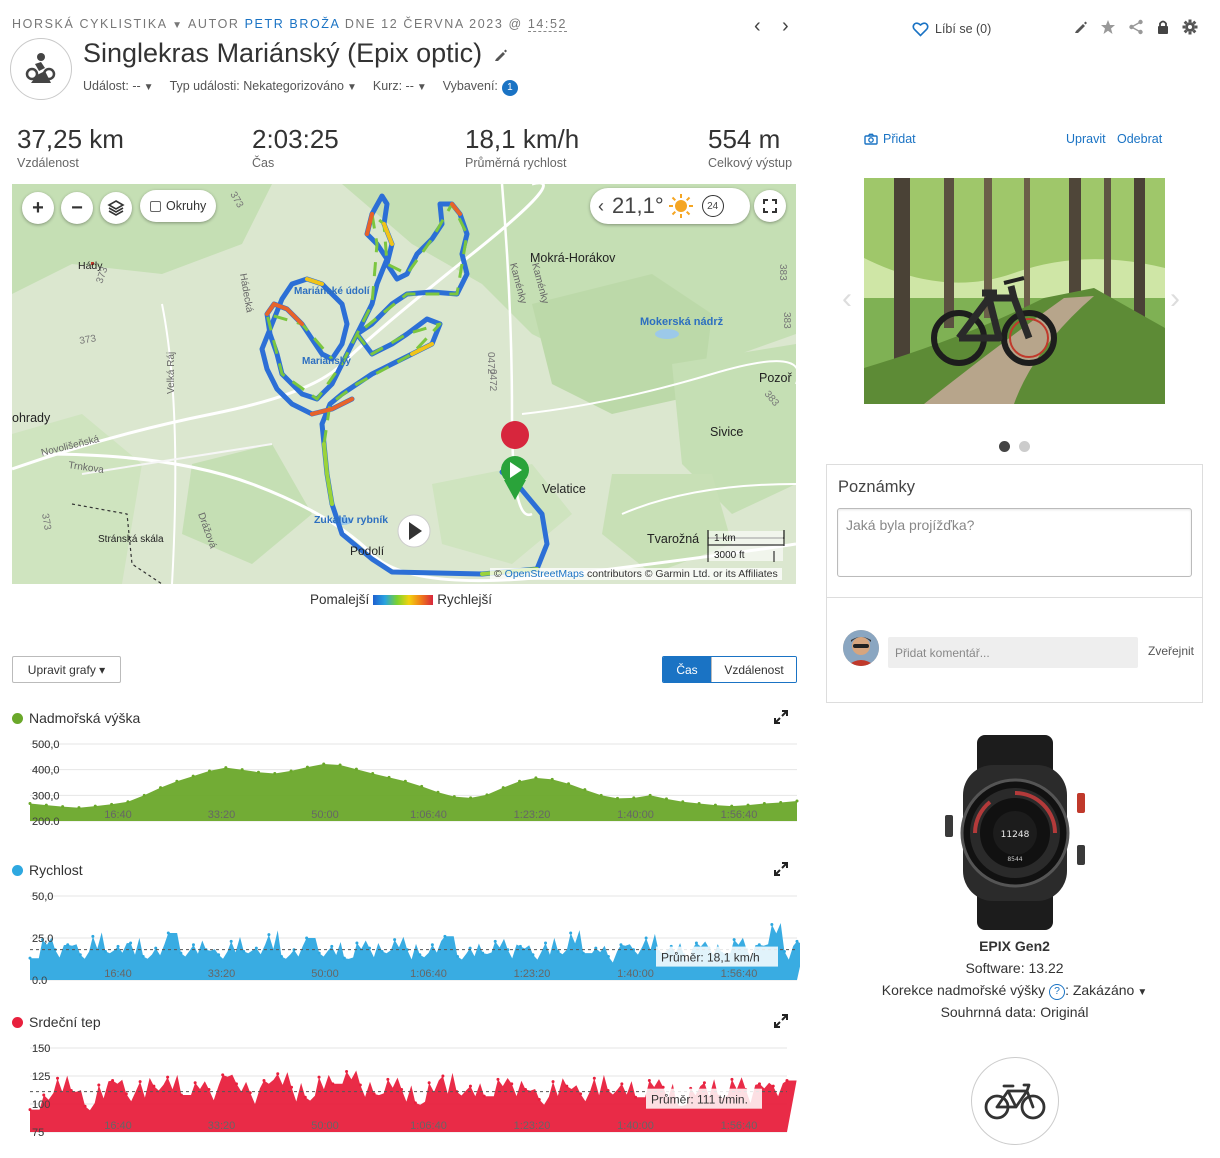 The height and width of the screenshot is (1158, 1220). I want to click on star-icon, so click(1108, 27).